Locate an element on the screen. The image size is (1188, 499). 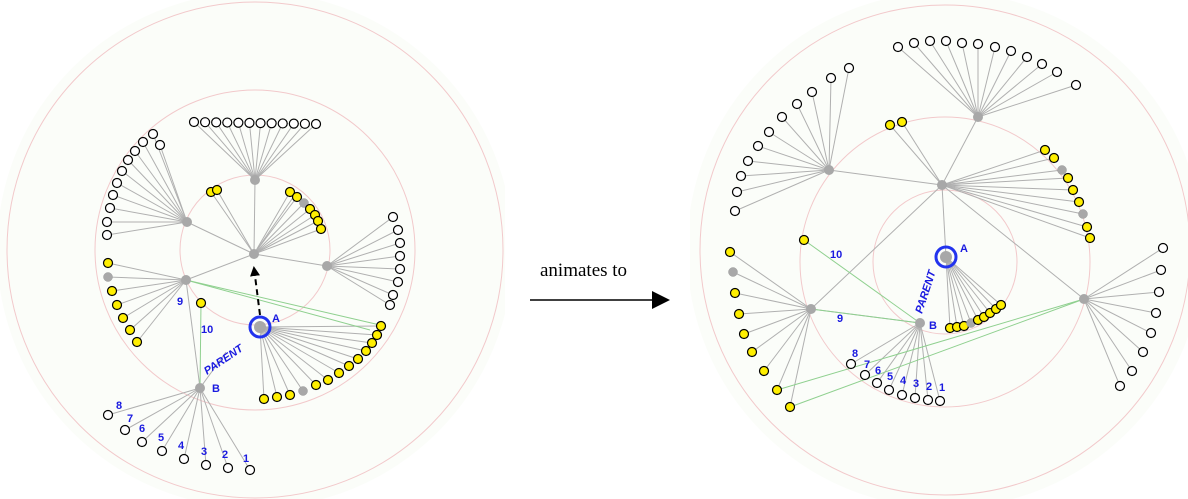
caption: animates to is located at coordinates (583, 270).